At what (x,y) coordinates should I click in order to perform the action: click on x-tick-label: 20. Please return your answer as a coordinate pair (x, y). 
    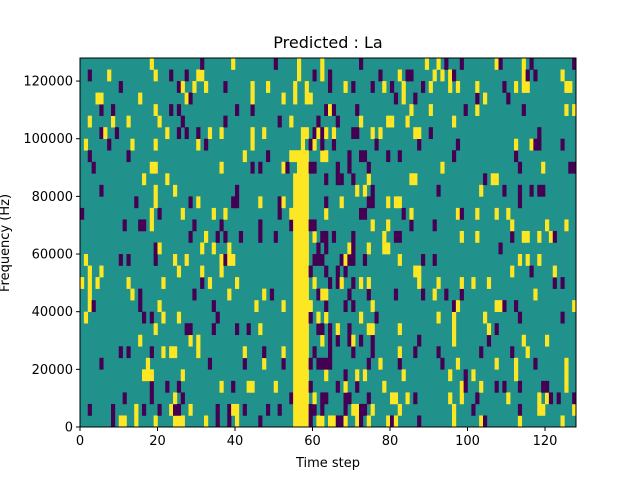
    Looking at the image, I should click on (157, 441).